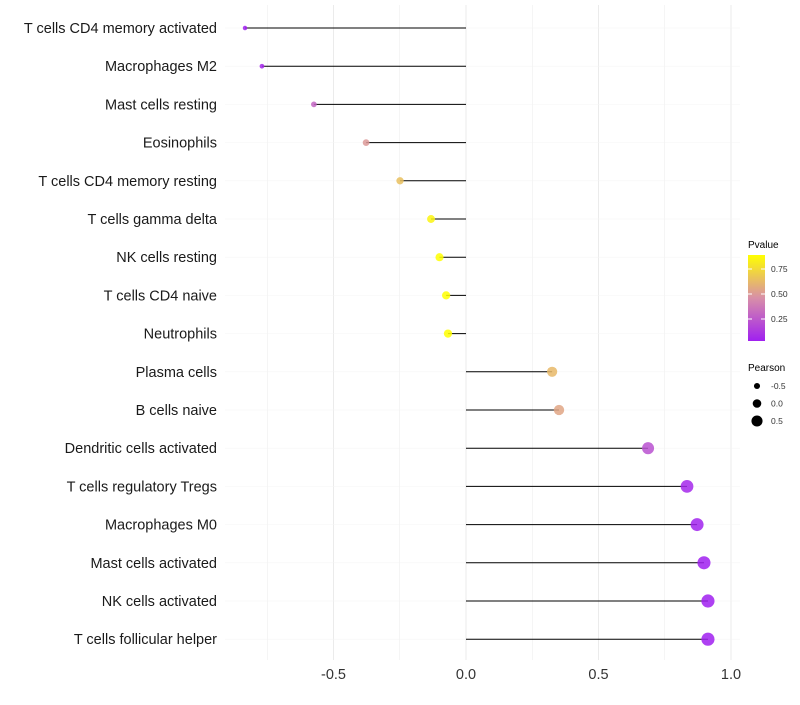 The height and width of the screenshot is (705, 800). I want to click on x-tick-label: 0.0, so click(466, 675).